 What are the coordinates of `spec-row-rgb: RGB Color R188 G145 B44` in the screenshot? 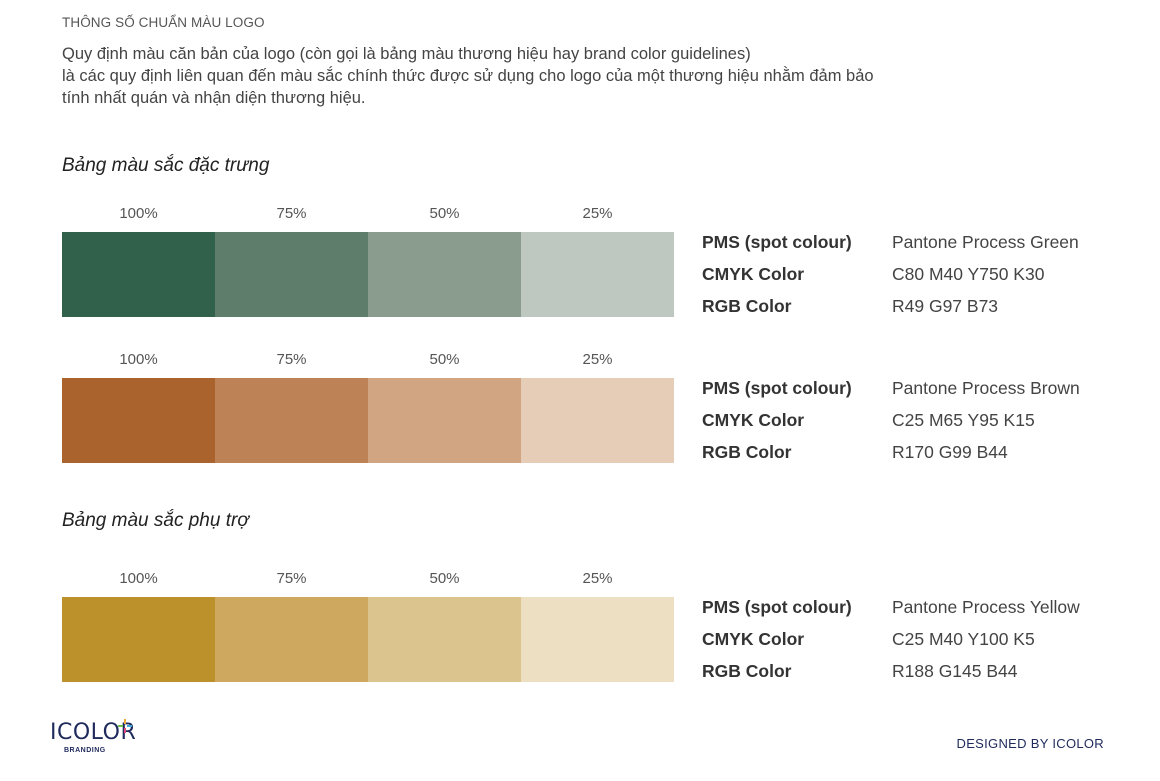 It's located at (912, 671).